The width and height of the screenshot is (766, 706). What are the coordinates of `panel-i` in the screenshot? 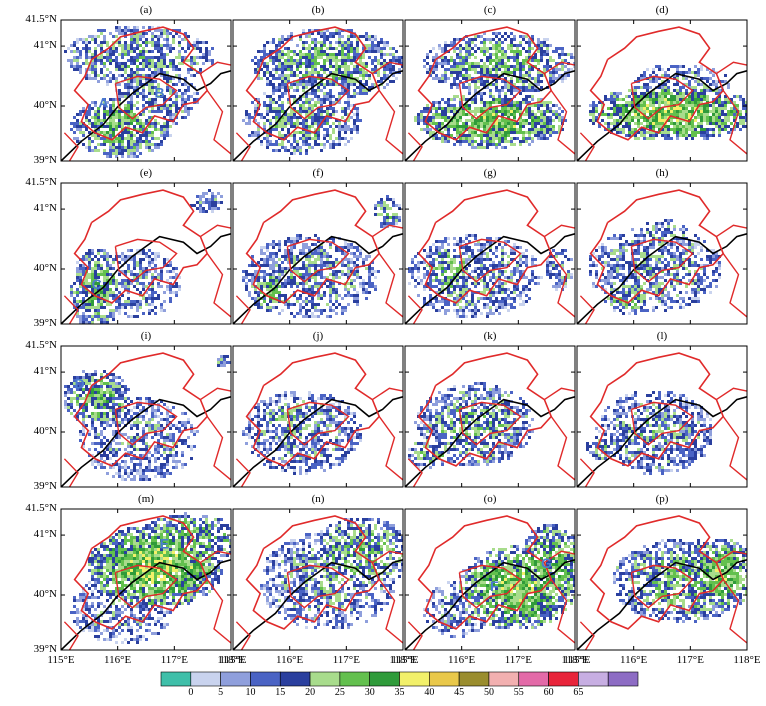 It's located at (146, 416).